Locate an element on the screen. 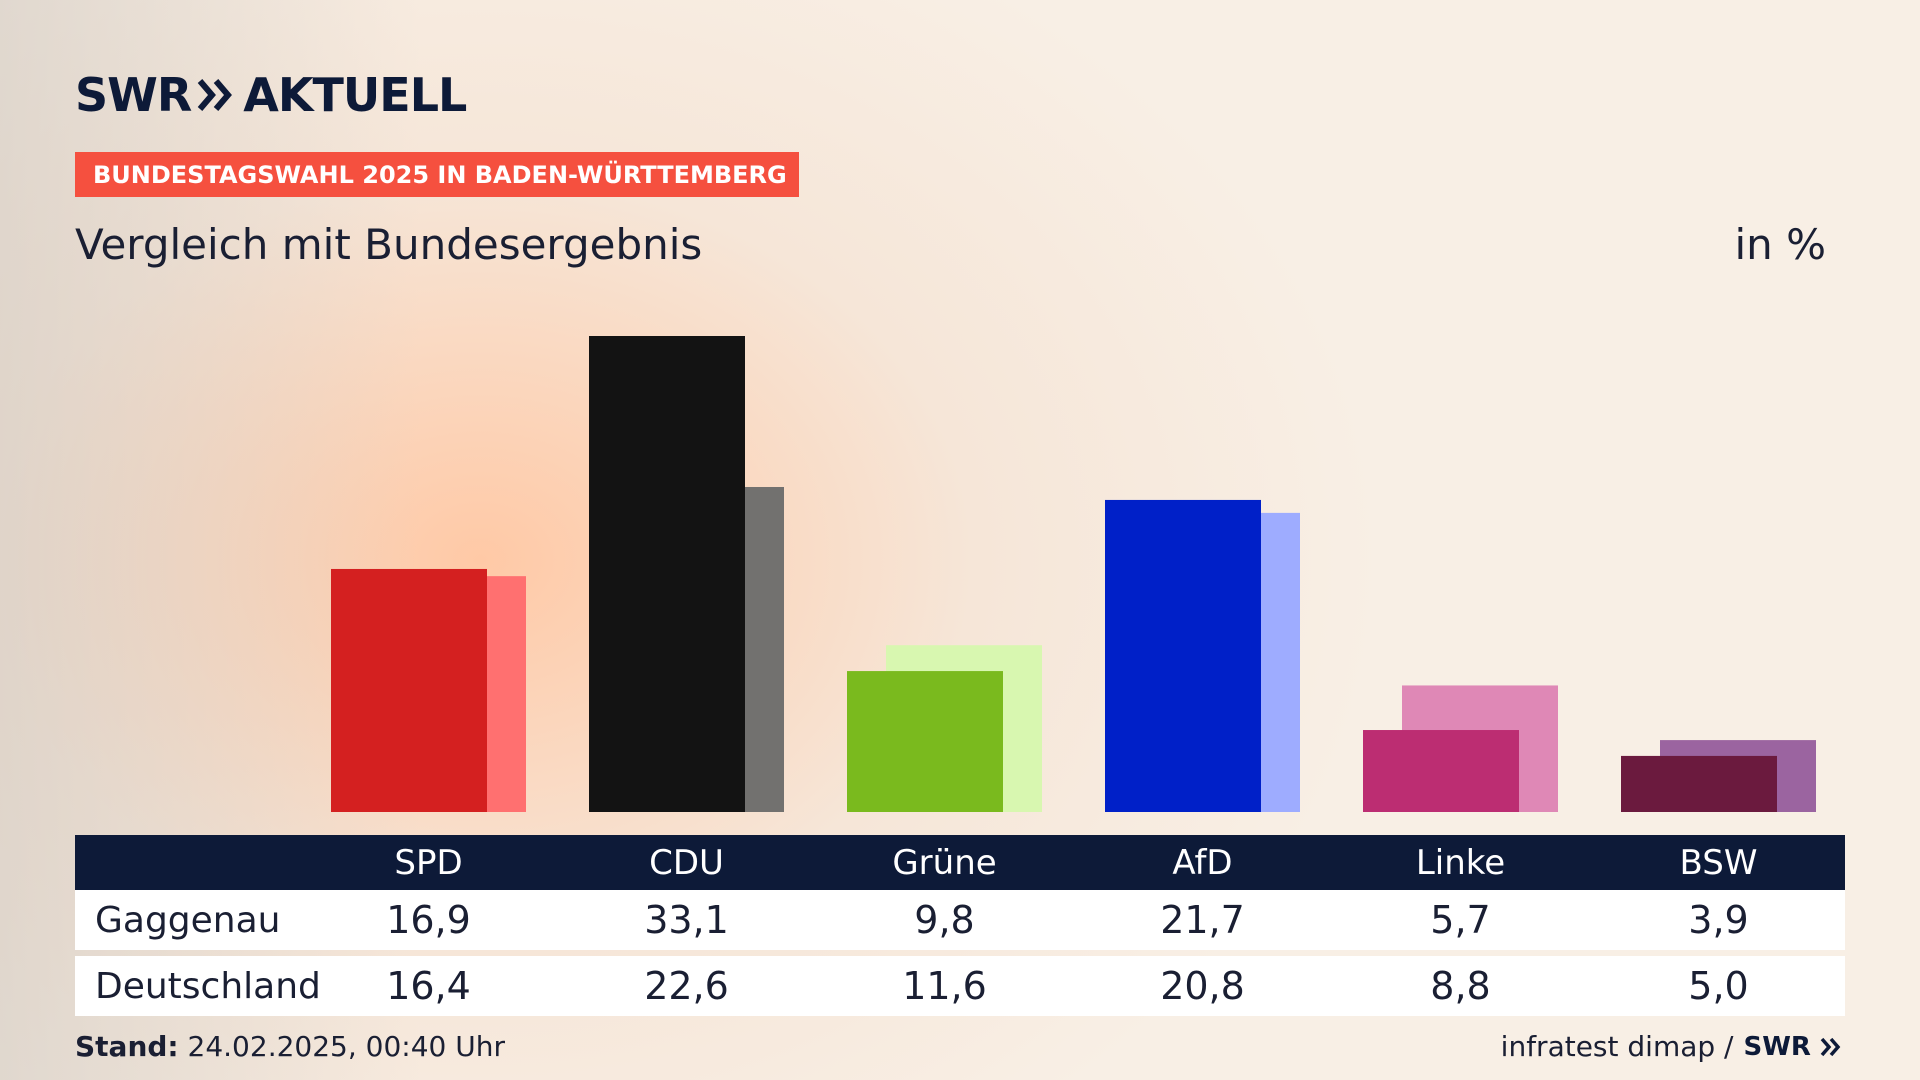  election-badge: BUNDESTAGSWAHL 2025 IN BADEN-WÜRTTEMBERG is located at coordinates (437, 174).